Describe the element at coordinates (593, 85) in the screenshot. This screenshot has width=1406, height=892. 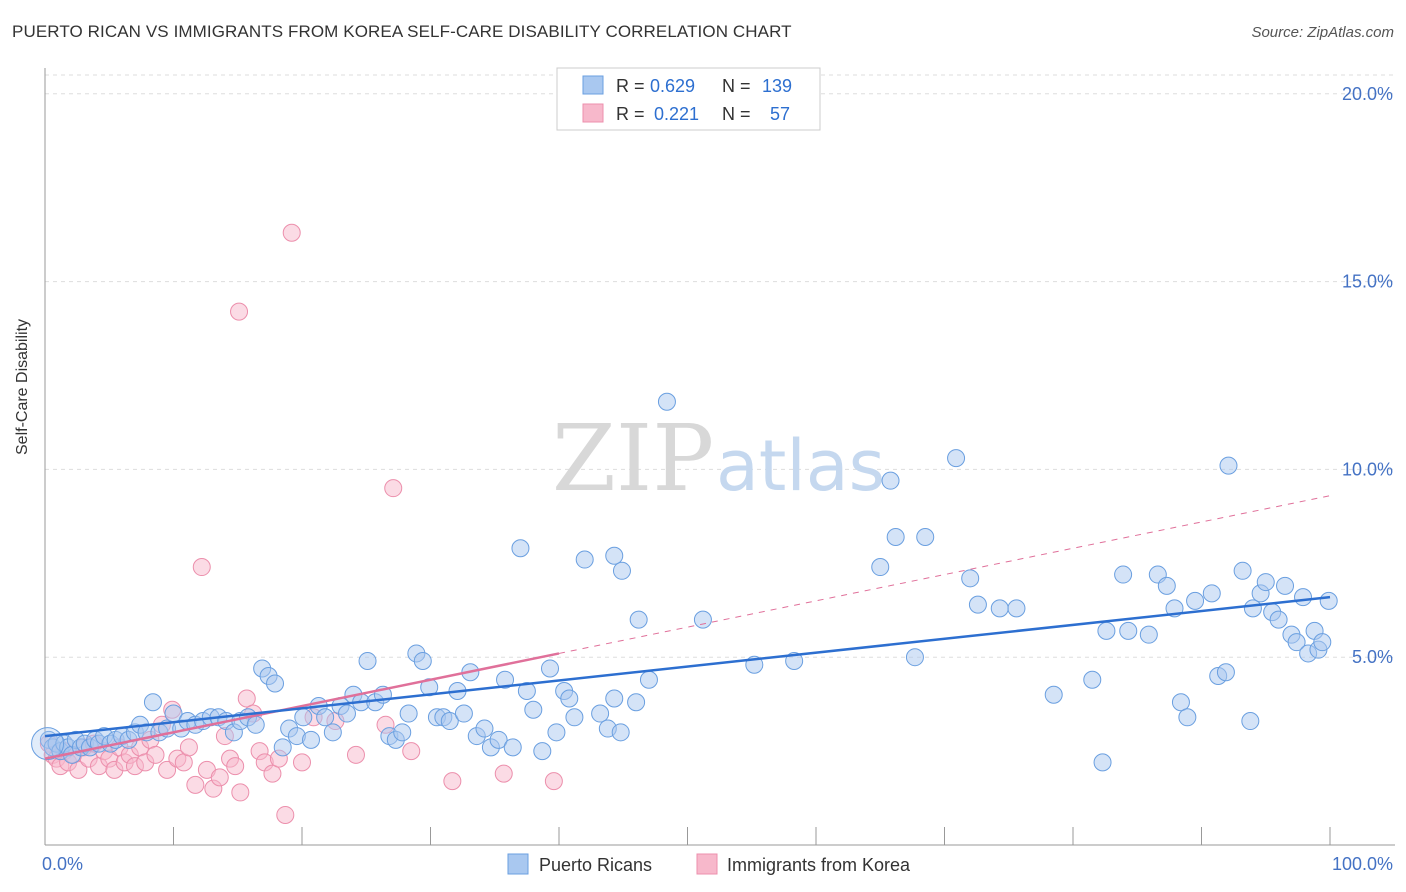
I see `stats-swatch-blue` at that location.